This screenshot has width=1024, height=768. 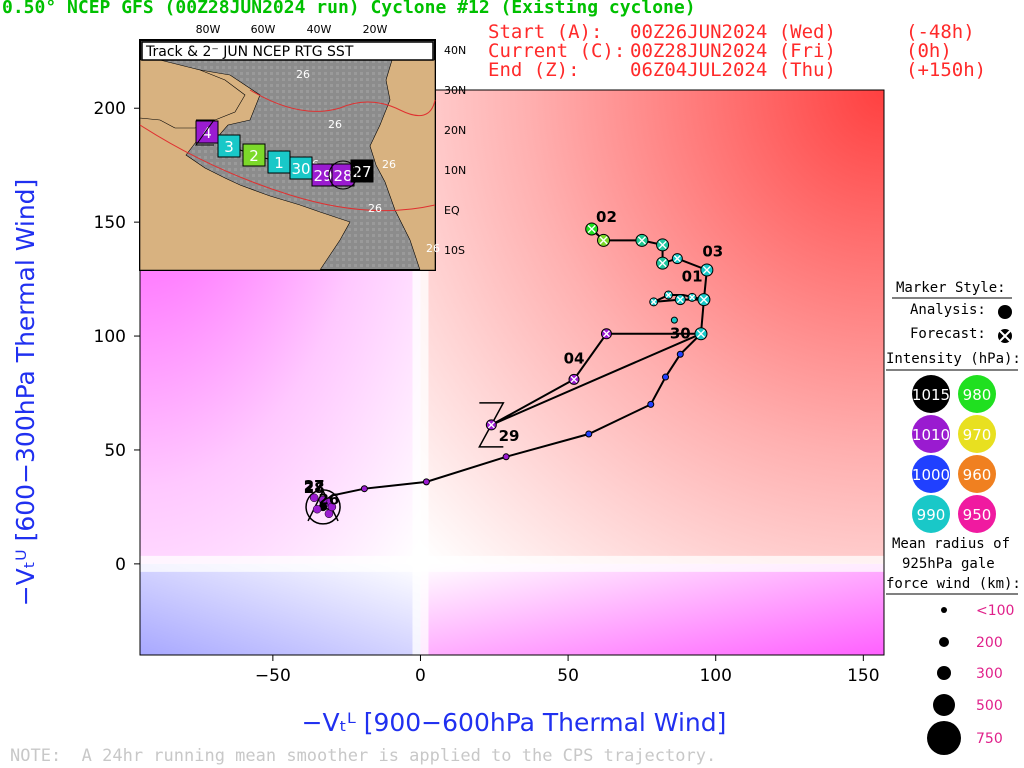 What do you see at coordinates (557, 51) in the screenshot?
I see `current-label: Current (C):` at bounding box center [557, 51].